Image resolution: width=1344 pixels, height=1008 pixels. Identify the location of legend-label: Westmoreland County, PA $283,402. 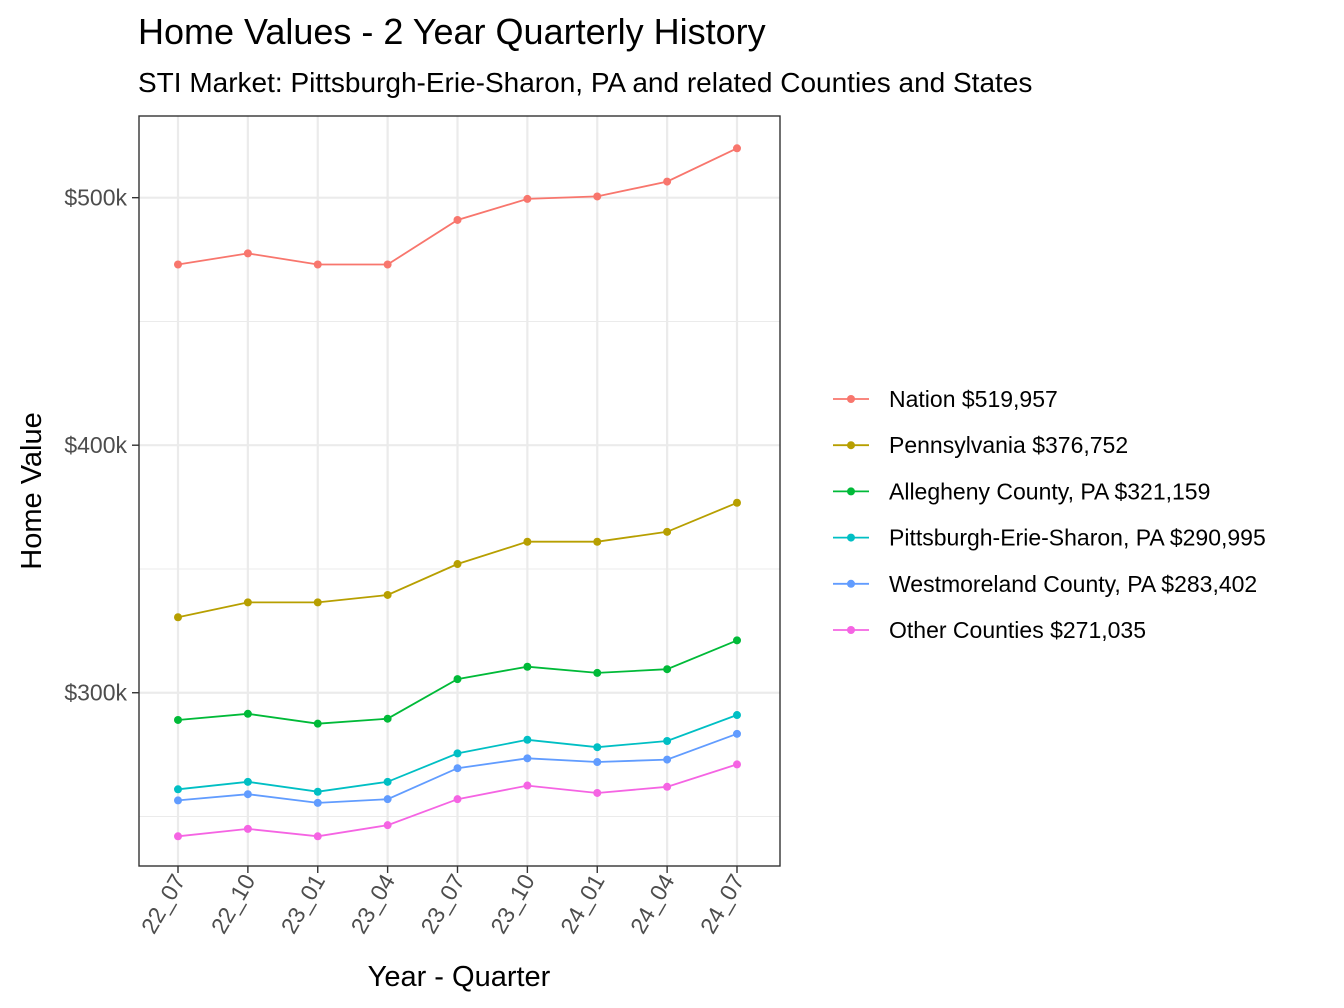
(1073, 584).